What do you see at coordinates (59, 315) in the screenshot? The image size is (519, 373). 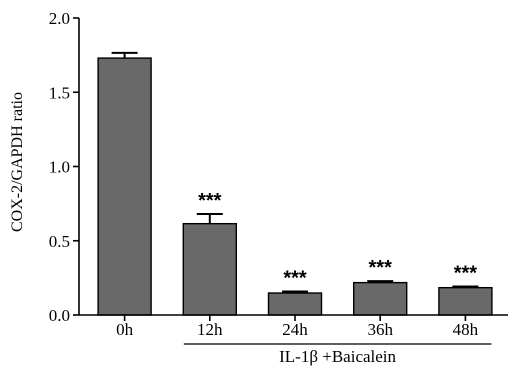 I see `y-tick-label: 0.0` at bounding box center [59, 315].